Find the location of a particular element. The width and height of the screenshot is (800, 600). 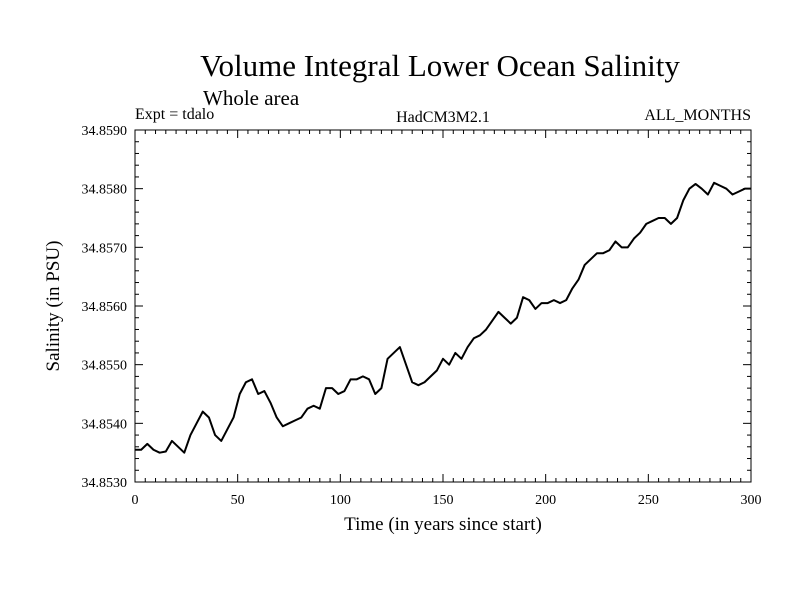

model-label: HadCM3M2.1 is located at coordinates (443, 117).